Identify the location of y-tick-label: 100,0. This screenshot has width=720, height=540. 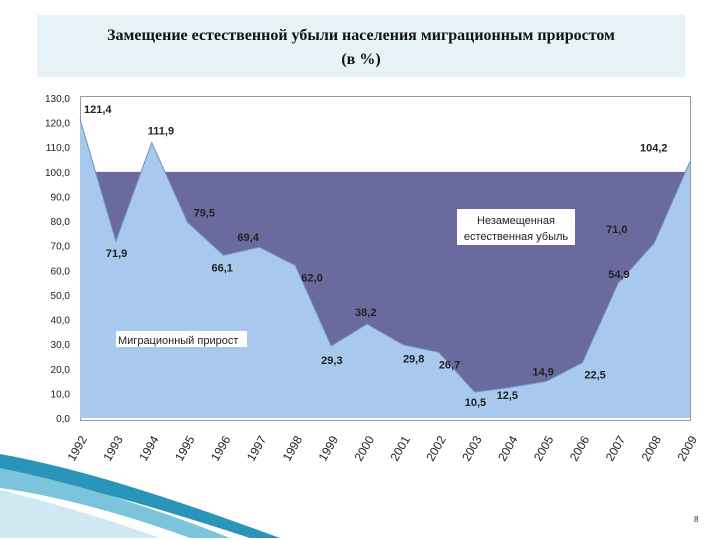
(57, 173).